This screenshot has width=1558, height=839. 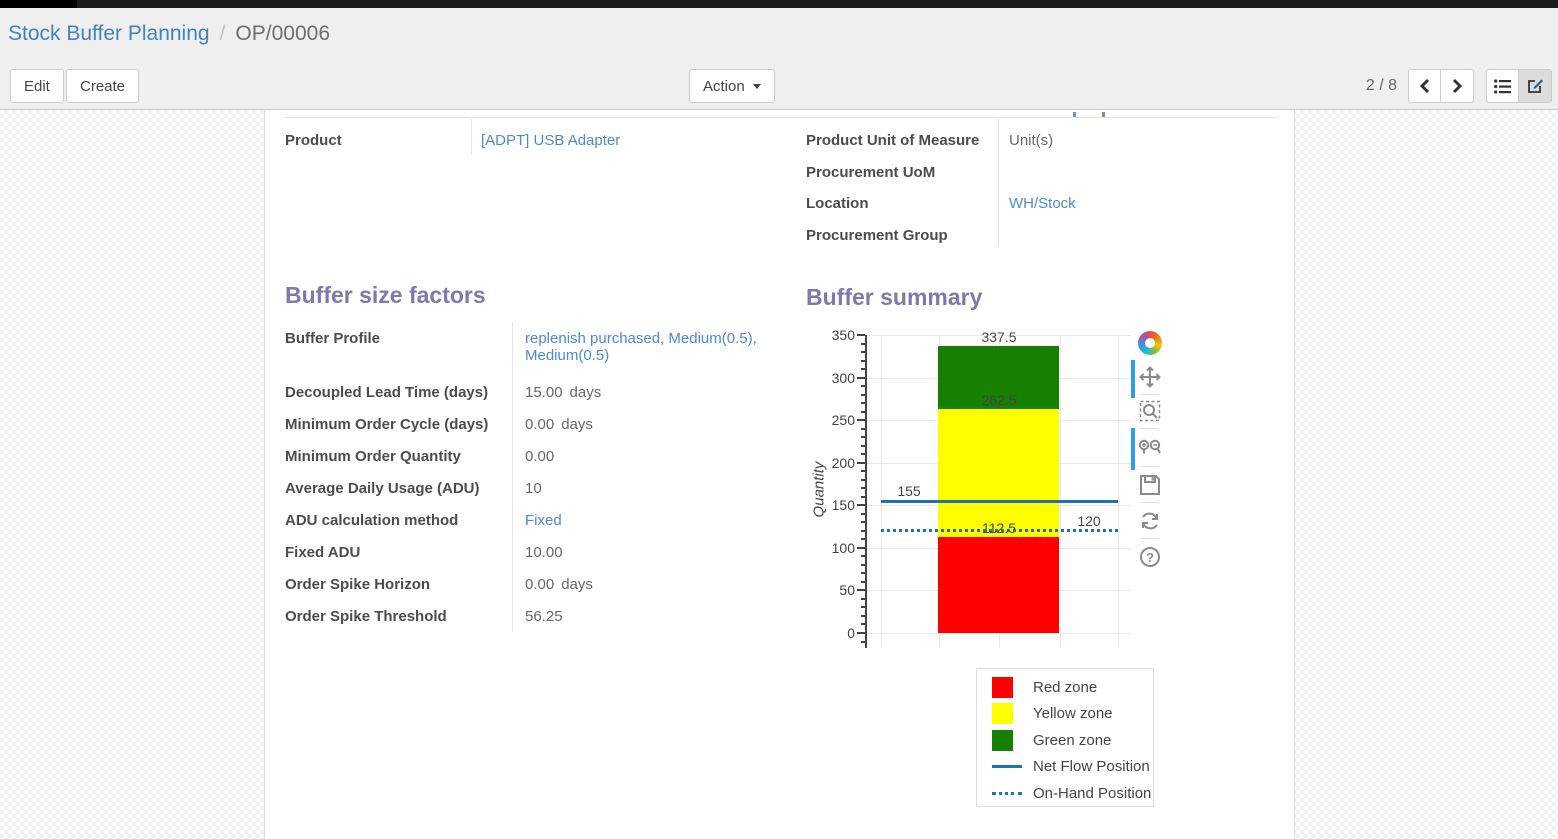 What do you see at coordinates (544, 552) in the screenshot?
I see `field-value: 10.00` at bounding box center [544, 552].